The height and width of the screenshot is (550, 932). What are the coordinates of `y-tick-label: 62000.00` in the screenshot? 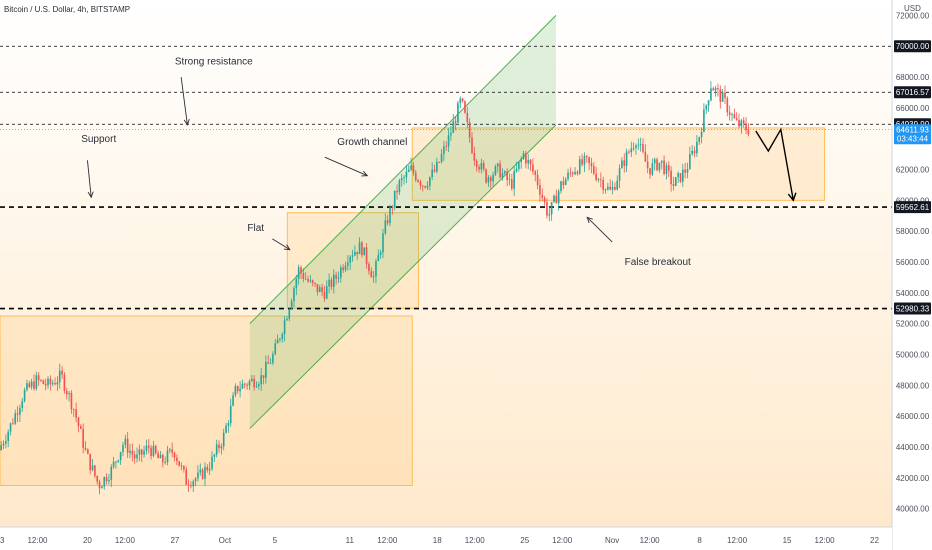 It's located at (913, 170).